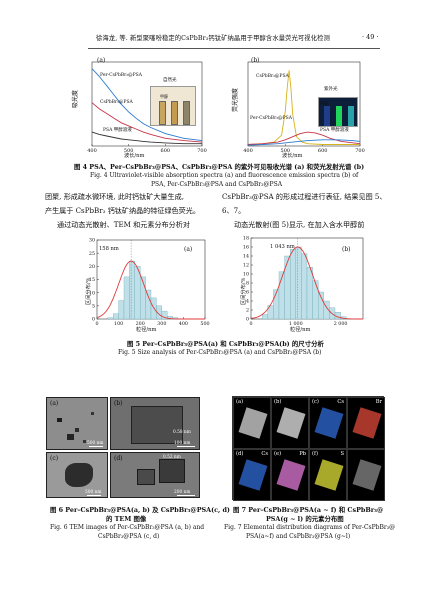 The width and height of the screenshot is (427, 603). Describe the element at coordinates (182, 443) in the screenshot. I see `scale-bar-label: 100 nm` at that location.